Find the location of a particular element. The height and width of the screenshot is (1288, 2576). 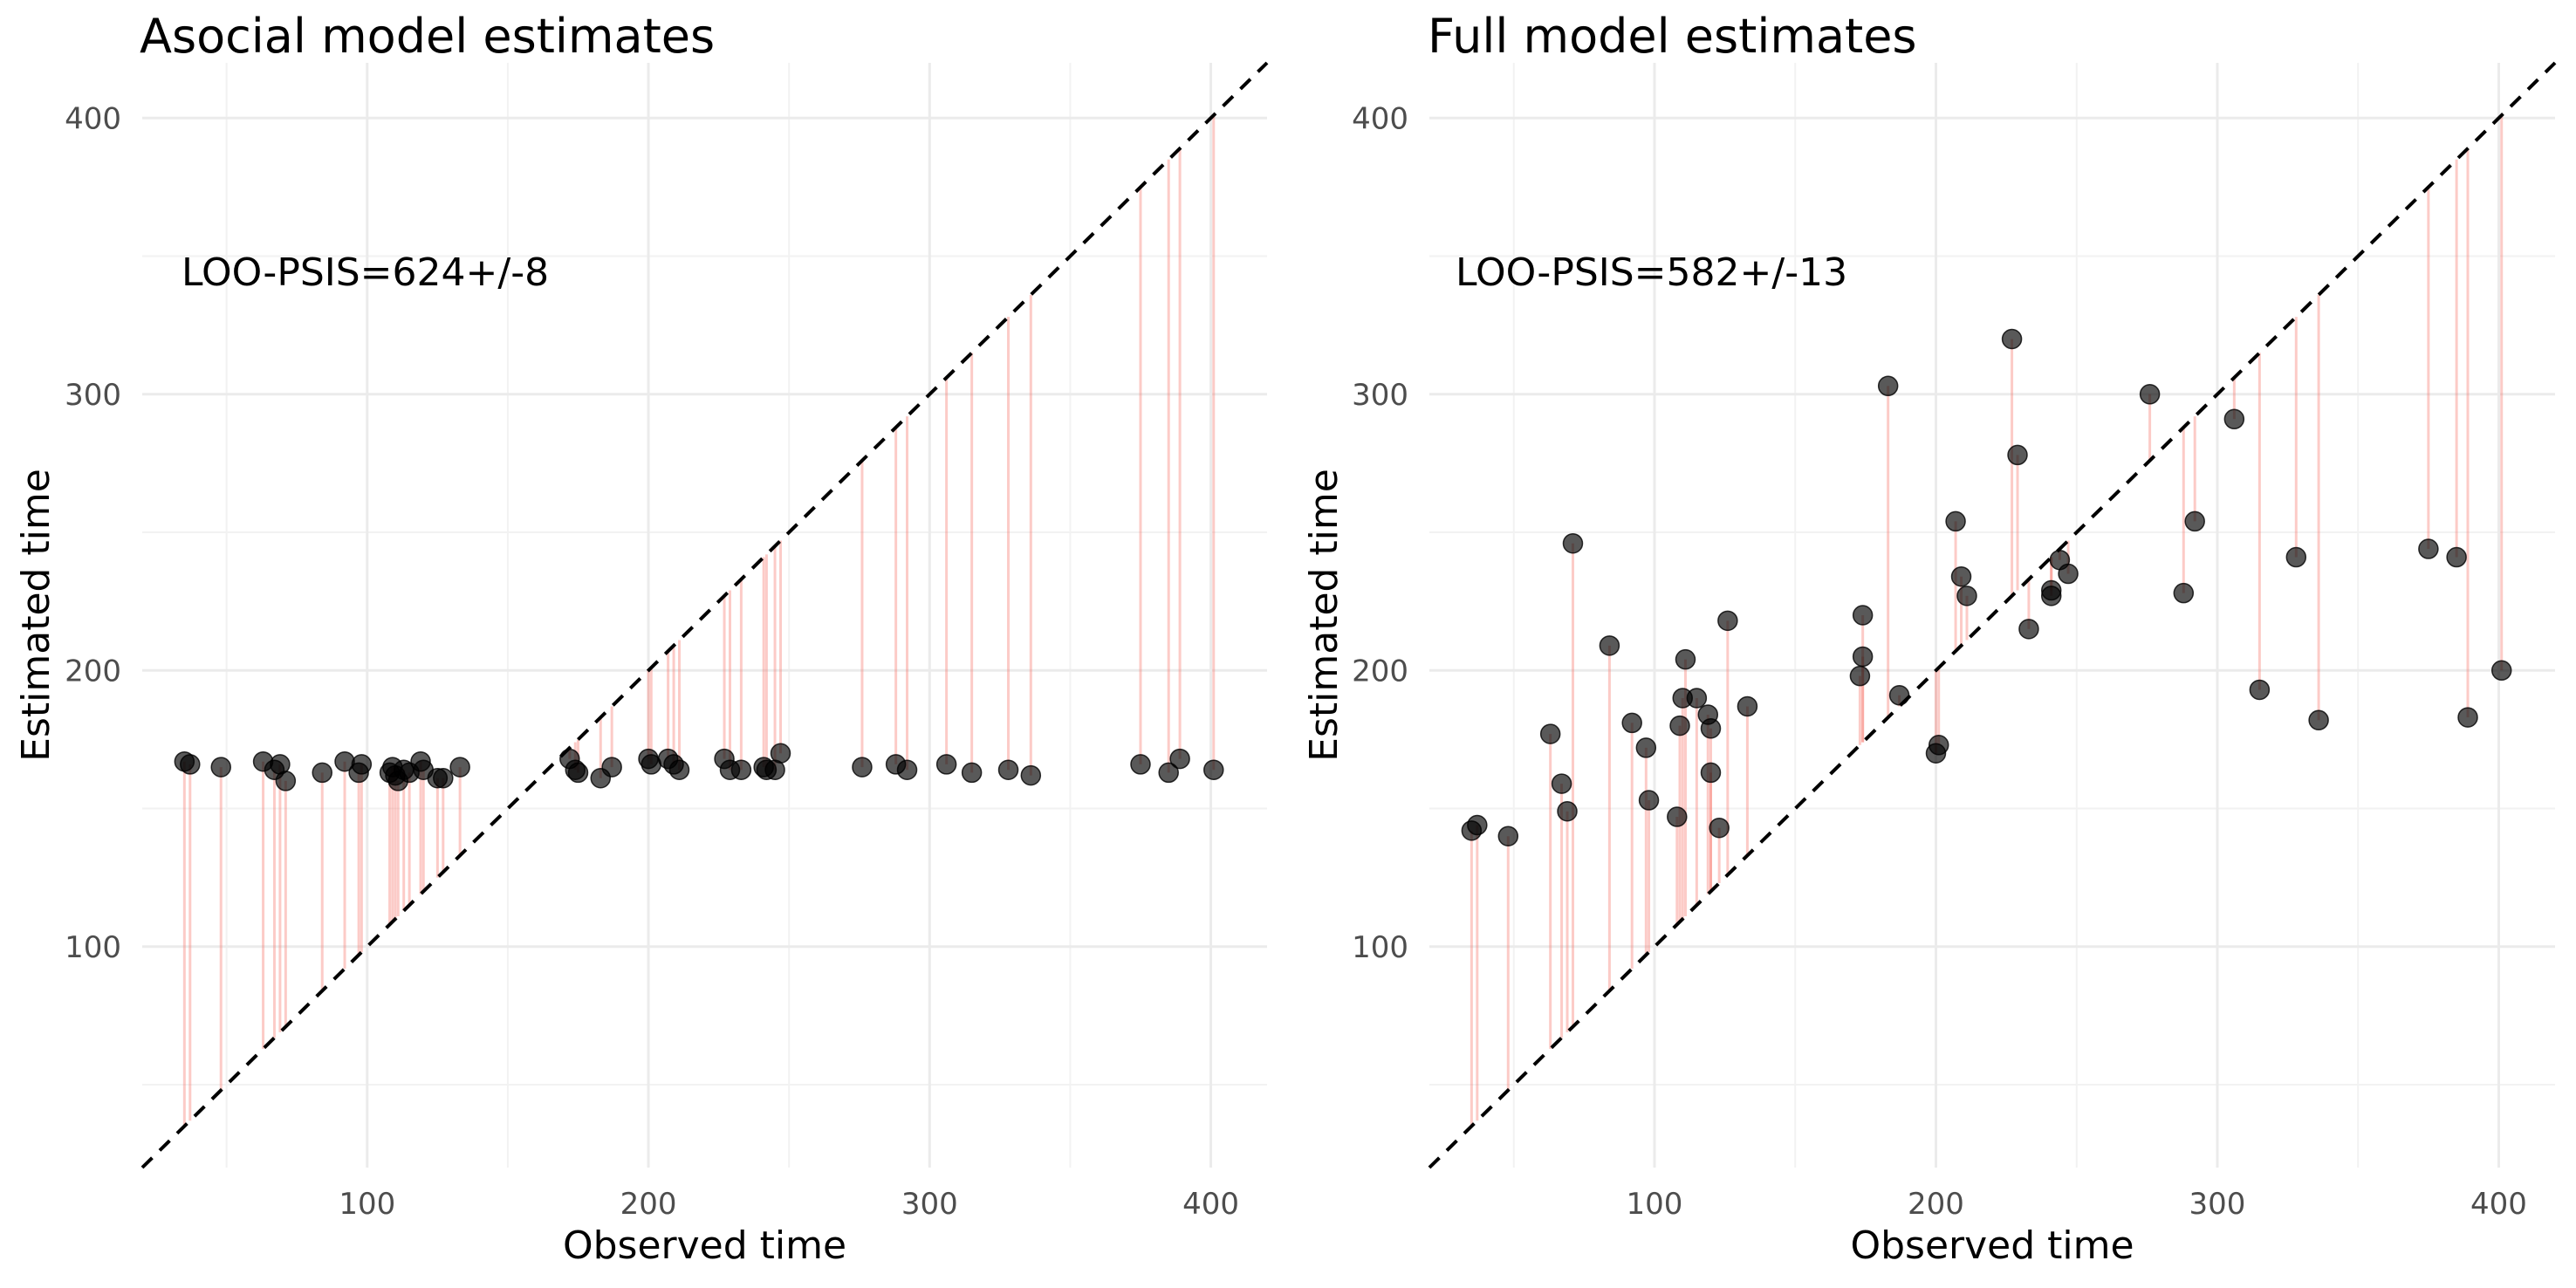

chart-title: Full model estimates is located at coordinates (1673, 37).